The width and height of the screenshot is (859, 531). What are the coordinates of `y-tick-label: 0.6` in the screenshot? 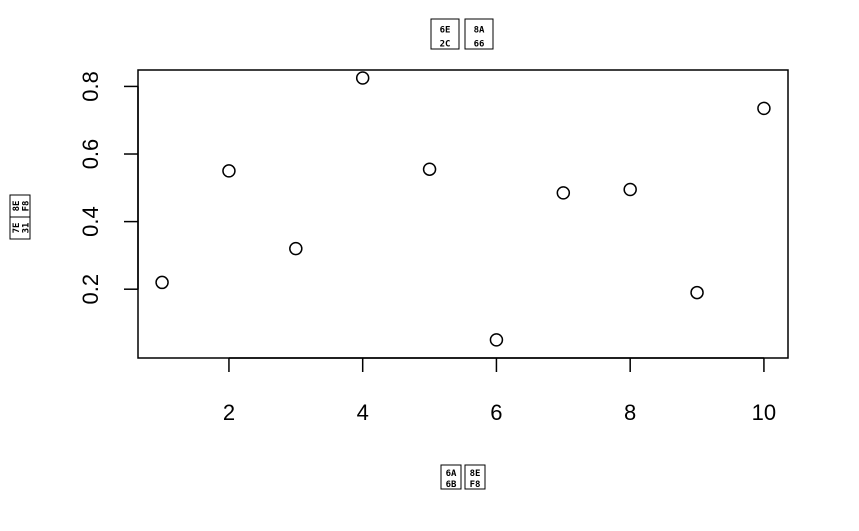 It's located at (90, 154).